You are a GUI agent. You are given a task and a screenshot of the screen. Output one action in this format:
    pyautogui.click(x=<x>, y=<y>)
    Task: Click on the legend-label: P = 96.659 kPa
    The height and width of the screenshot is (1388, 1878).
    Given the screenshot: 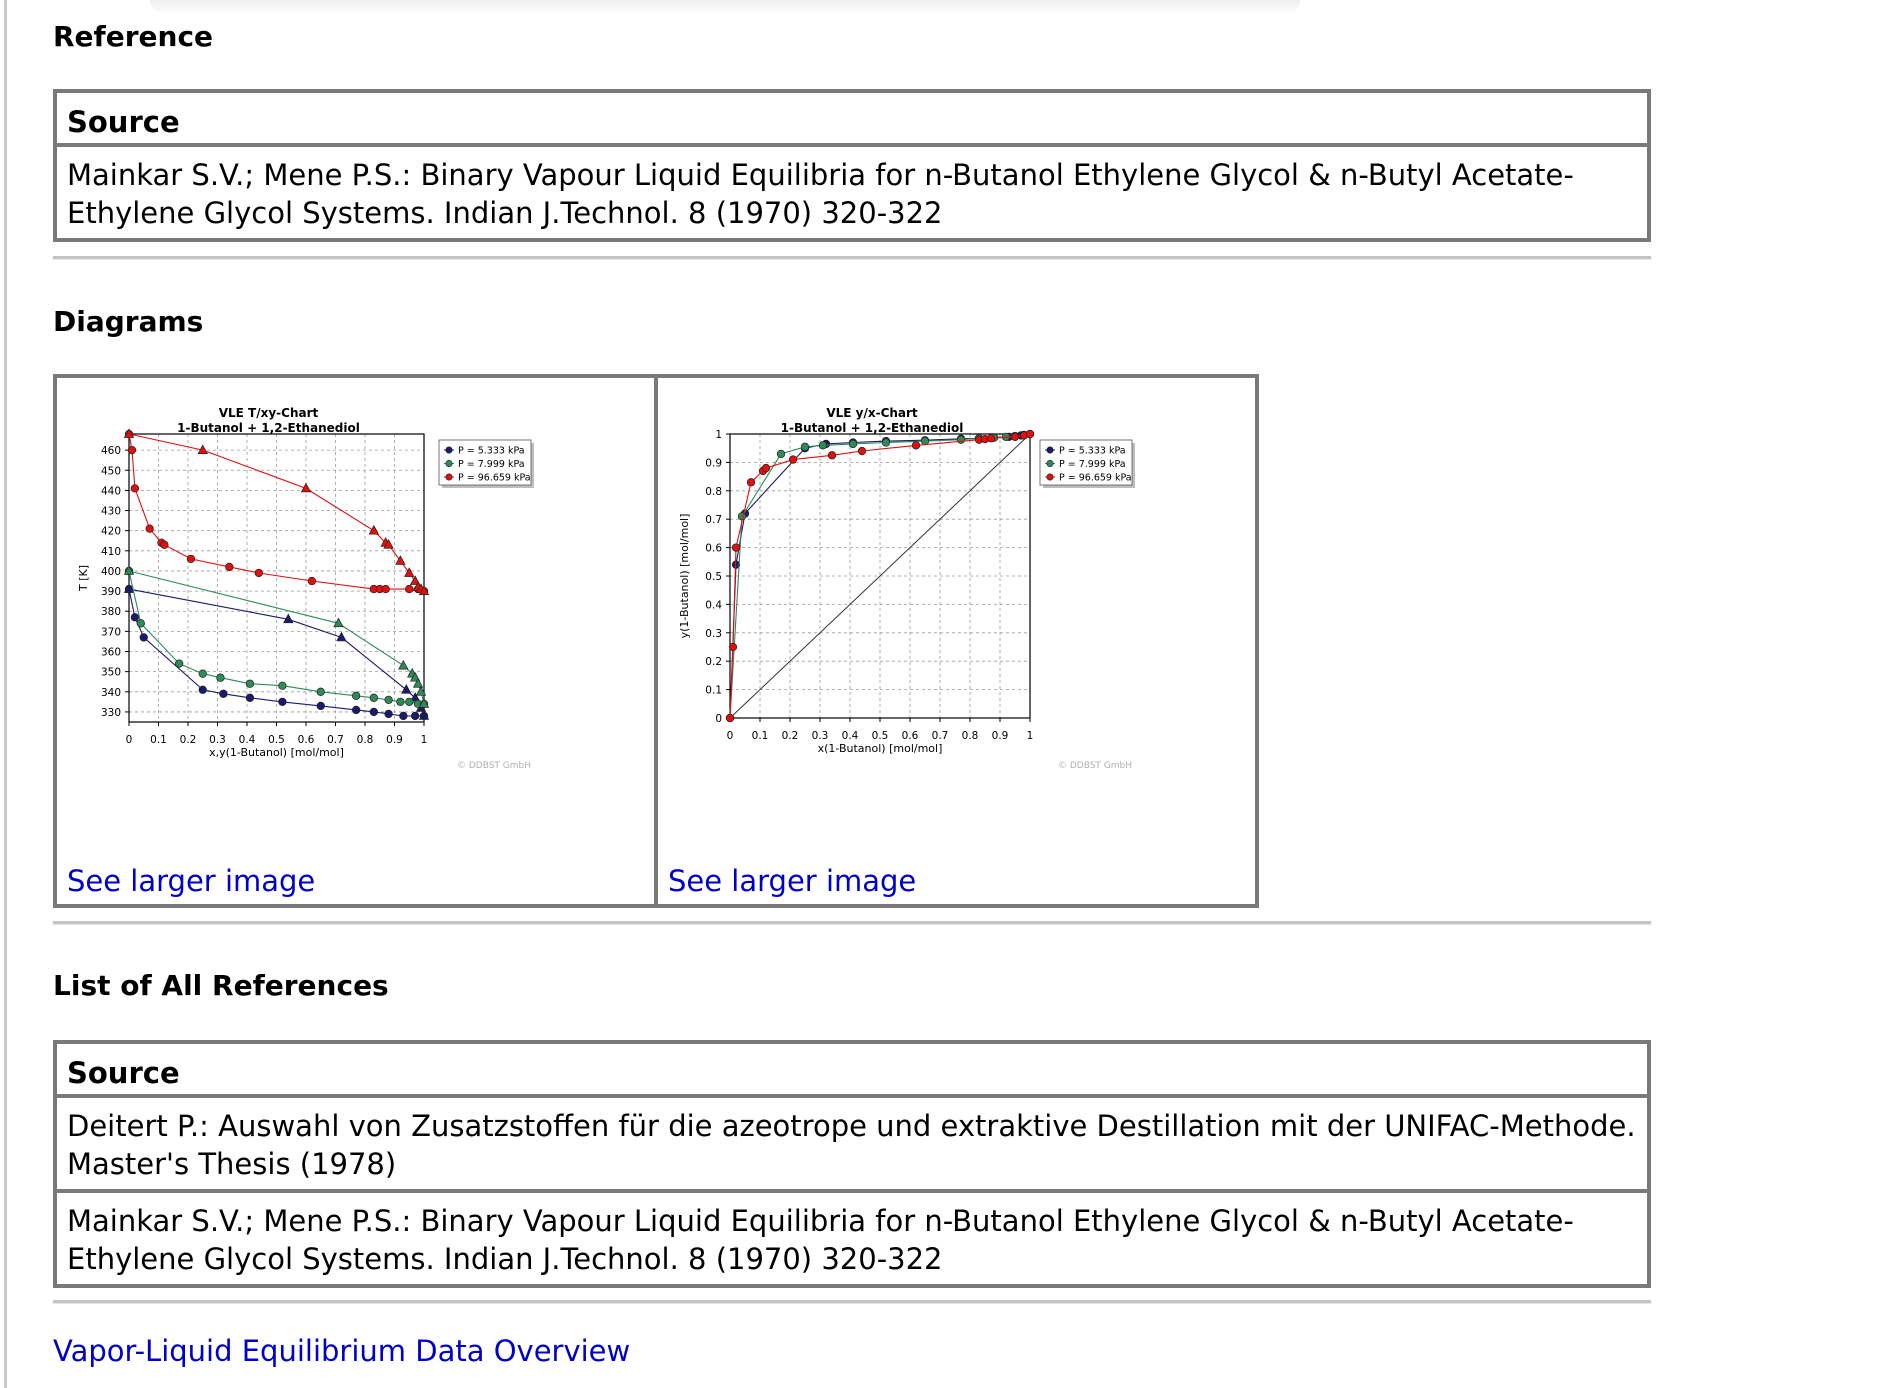 What is the action you would take?
    pyautogui.click(x=494, y=478)
    